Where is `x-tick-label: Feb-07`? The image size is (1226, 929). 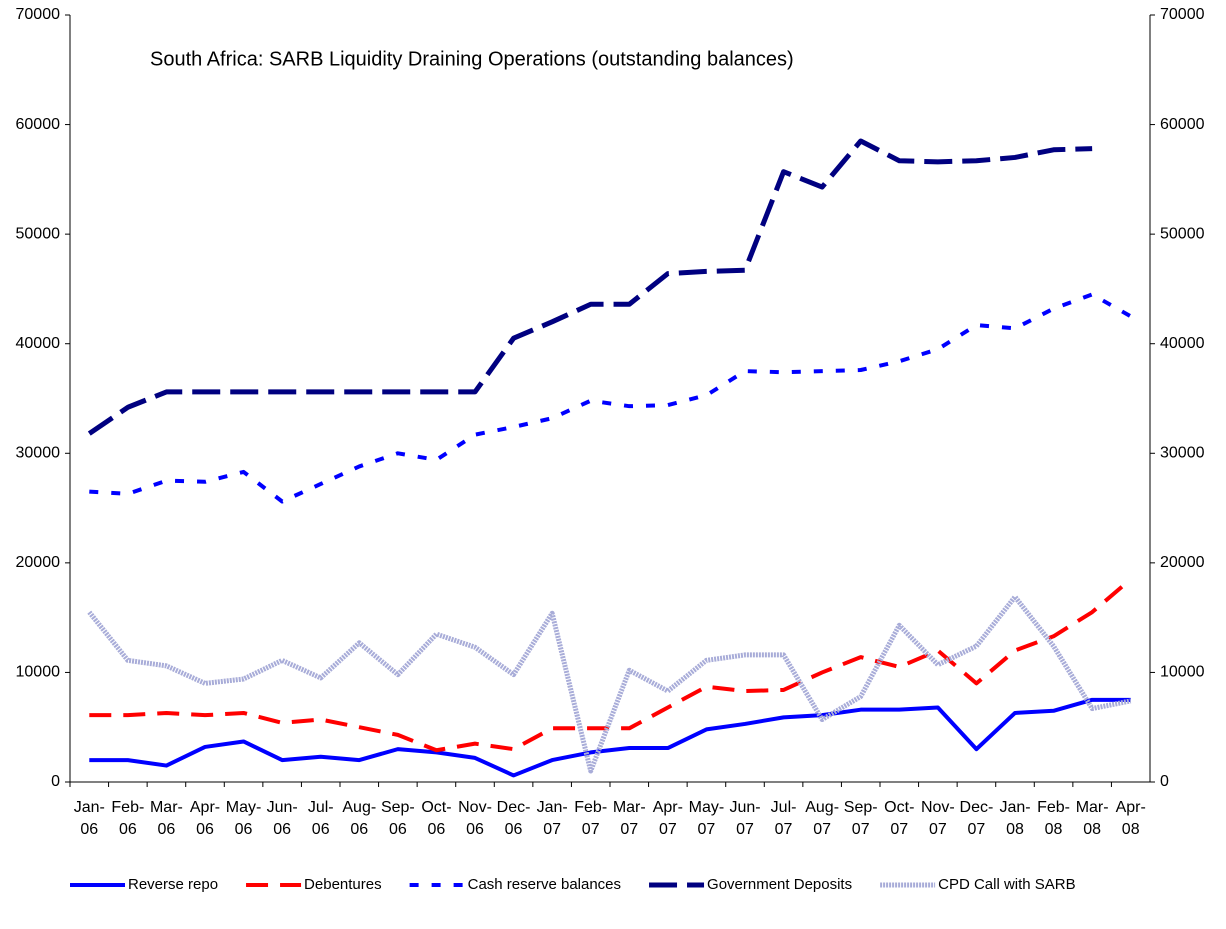 x-tick-label: Feb-07 is located at coordinates (591, 818).